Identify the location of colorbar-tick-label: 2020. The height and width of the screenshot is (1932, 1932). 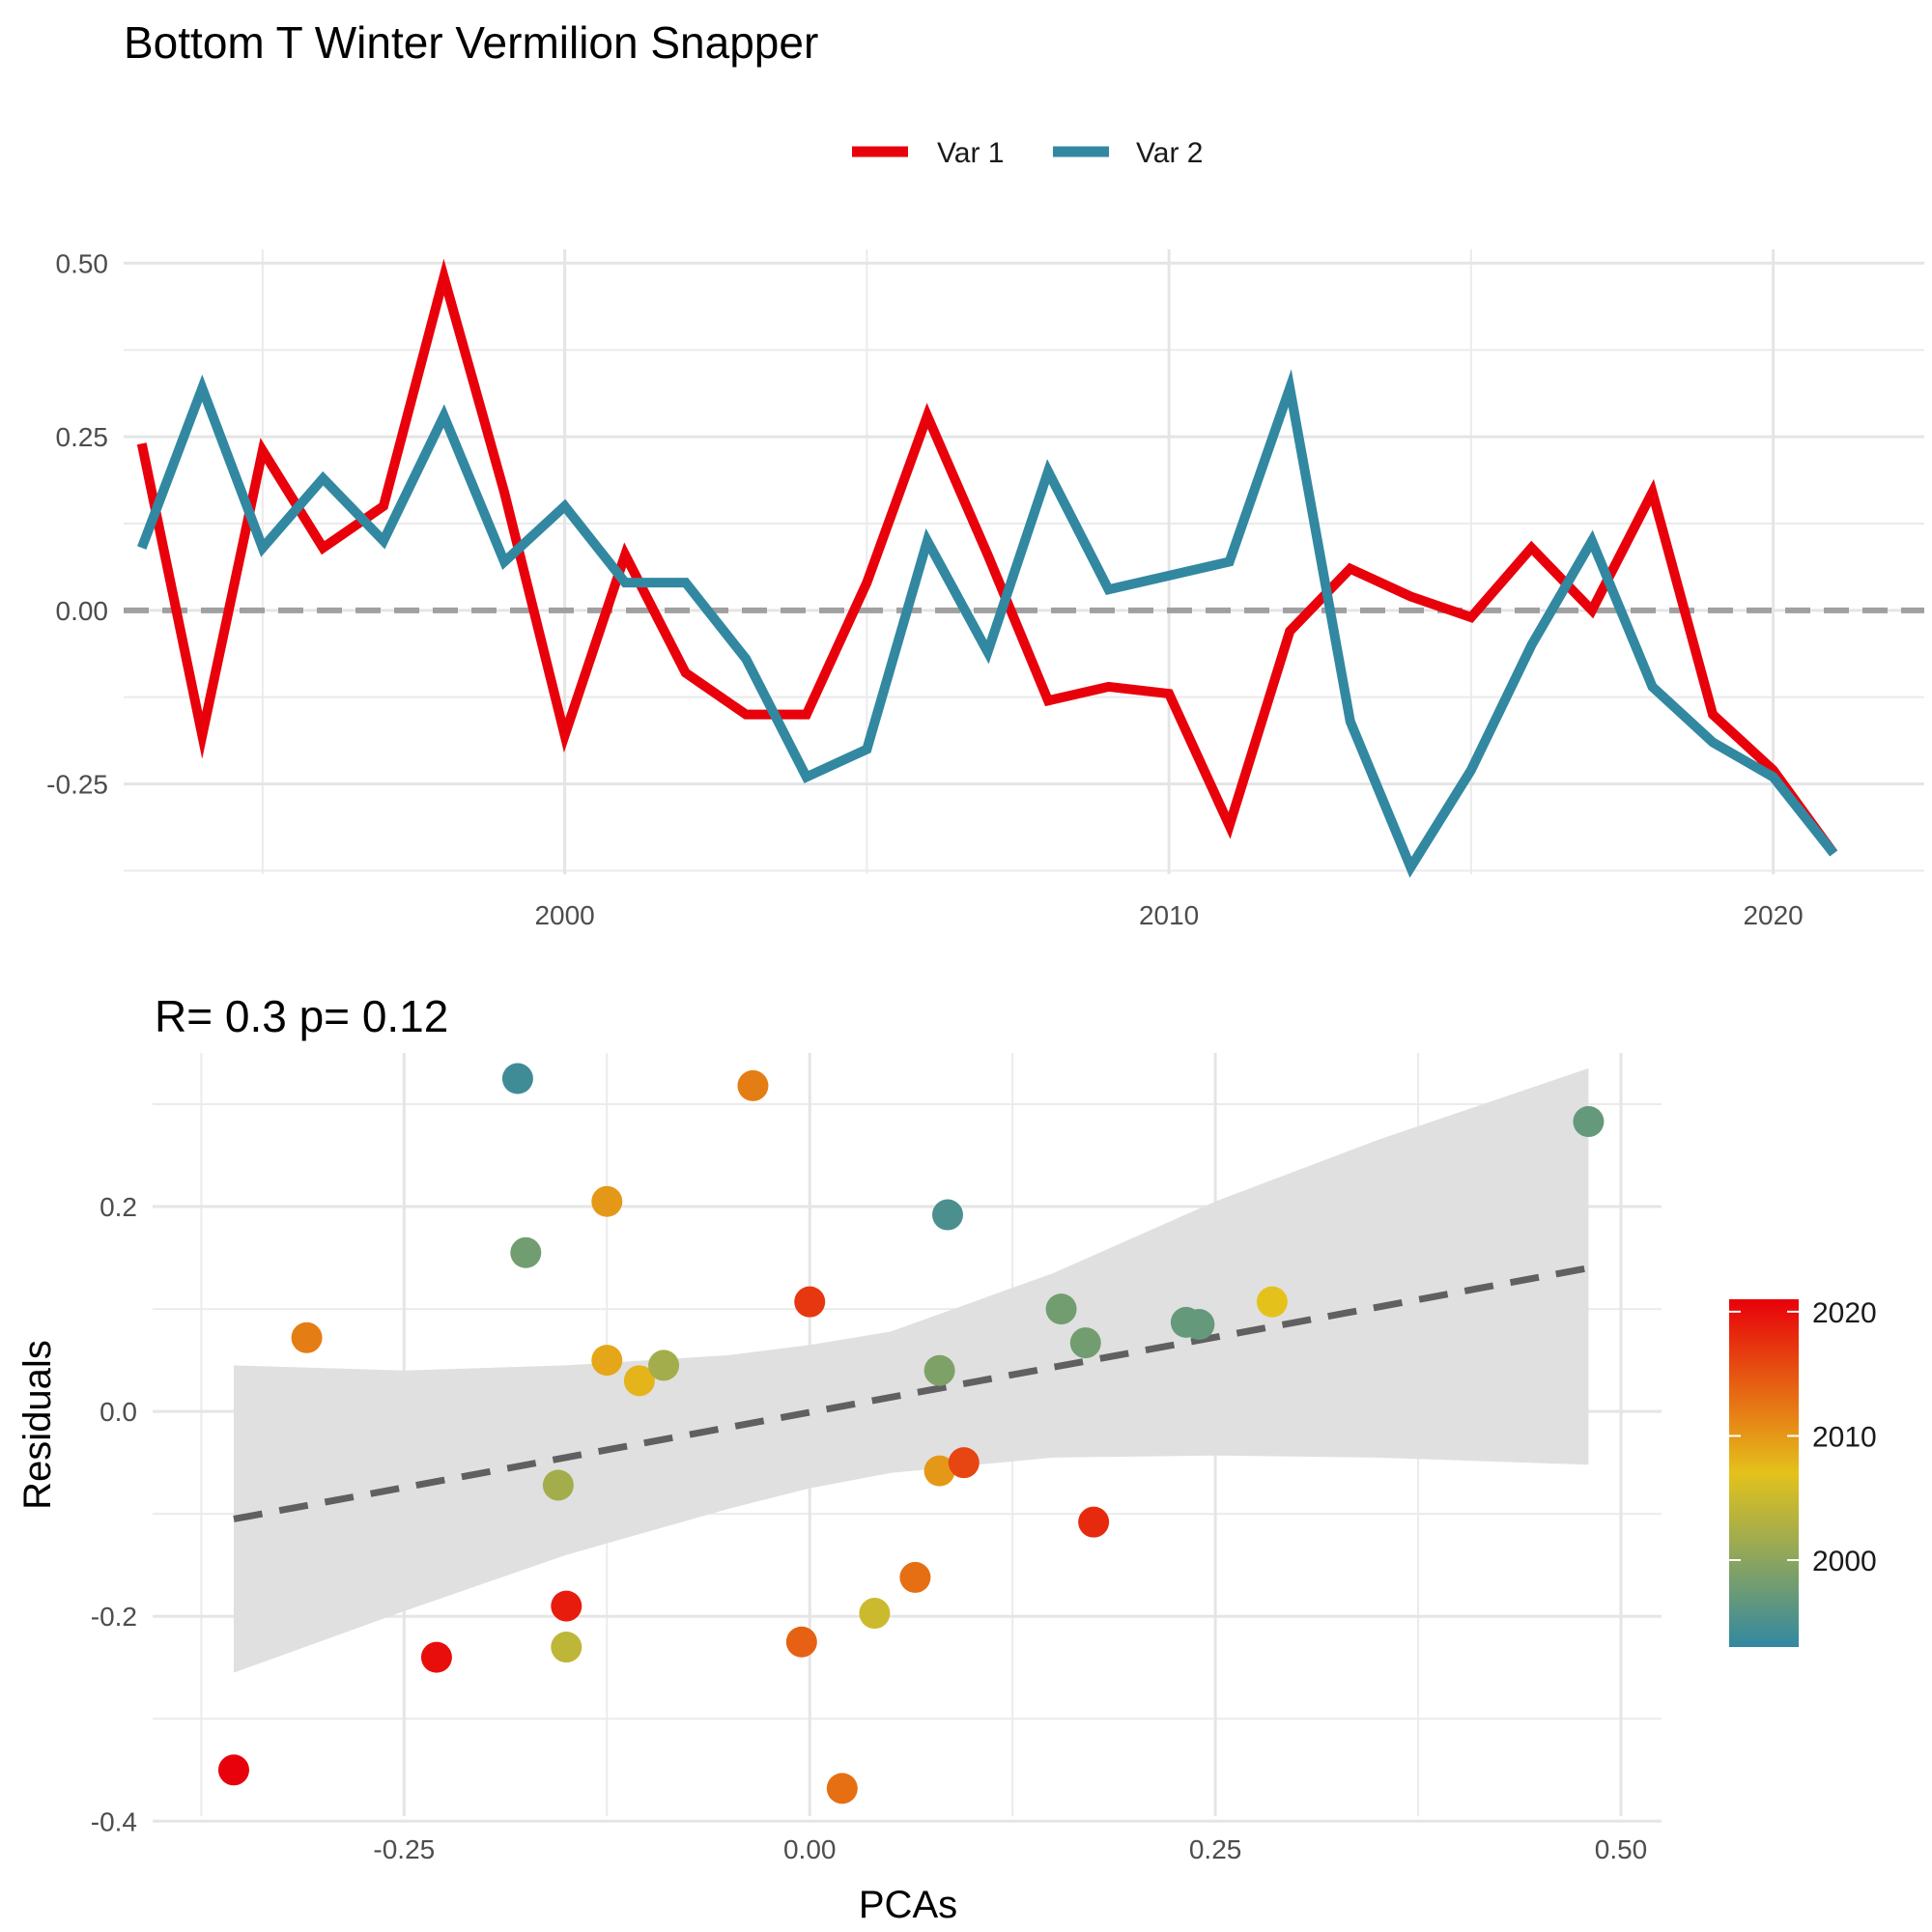
(1844, 1313).